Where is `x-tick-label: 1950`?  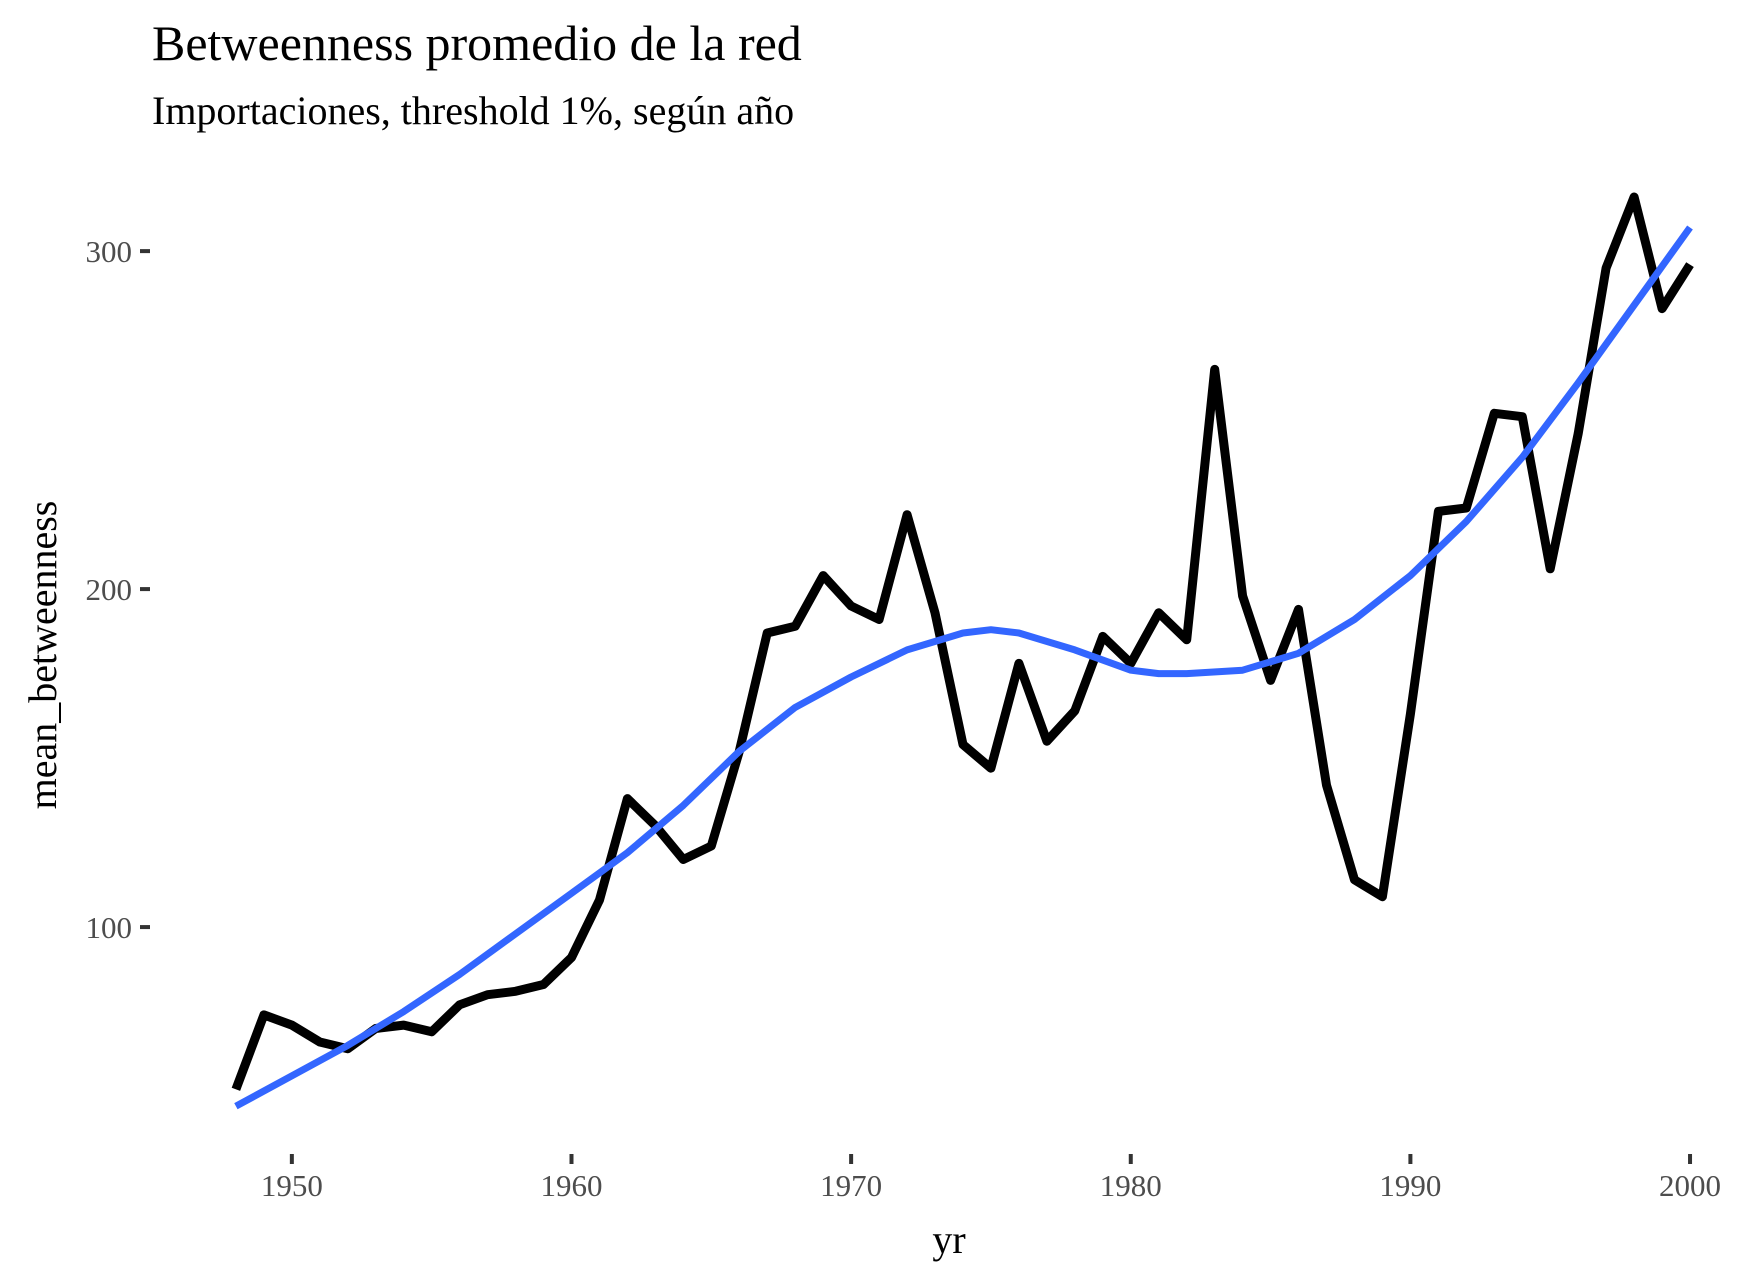 x-tick-label: 1950 is located at coordinates (292, 1185).